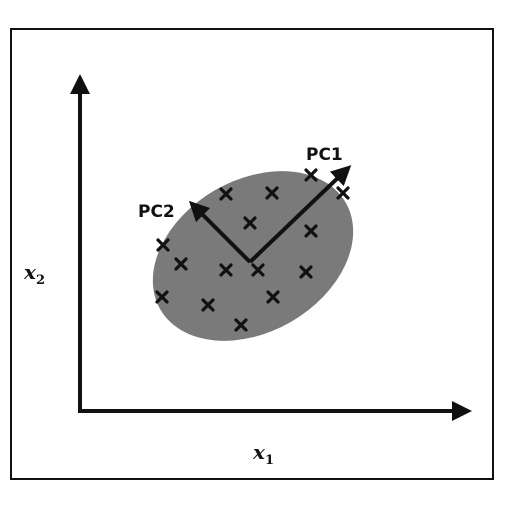 This screenshot has width=512, height=512. I want to click on x-axis-label: x1, so click(263, 454).